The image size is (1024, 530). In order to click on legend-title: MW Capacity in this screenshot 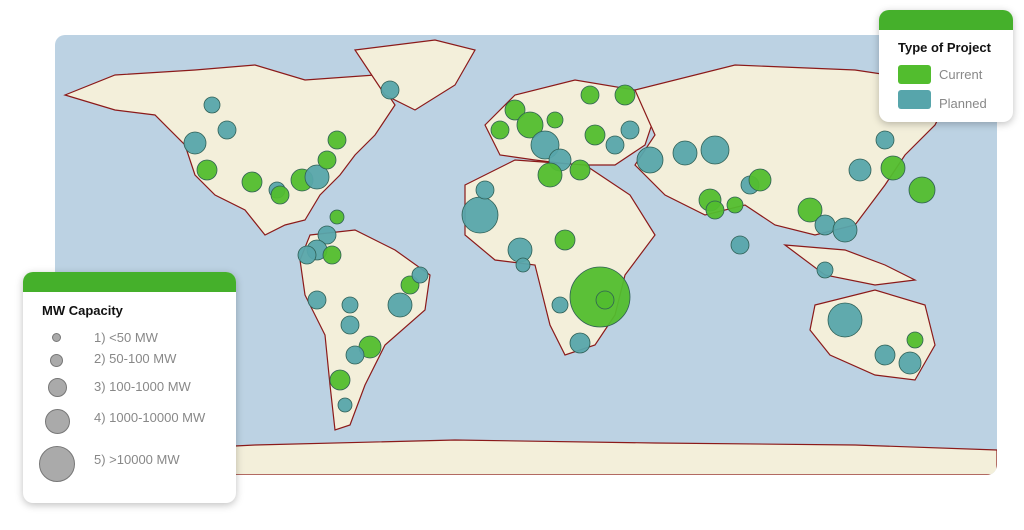, I will do `click(82, 310)`.